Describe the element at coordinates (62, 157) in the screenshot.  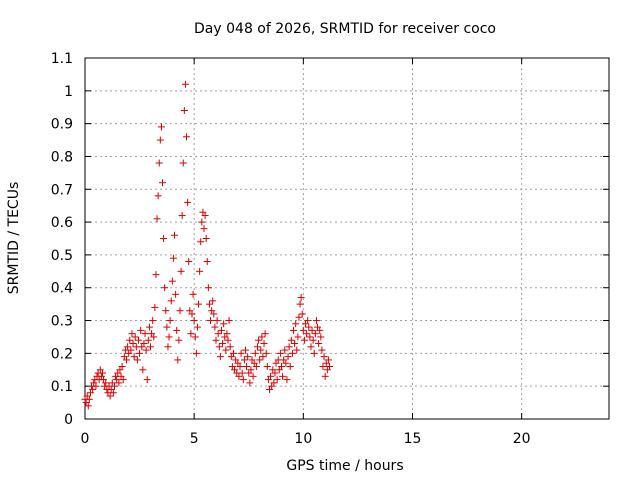
I see `y-tick-label: 0.8` at that location.